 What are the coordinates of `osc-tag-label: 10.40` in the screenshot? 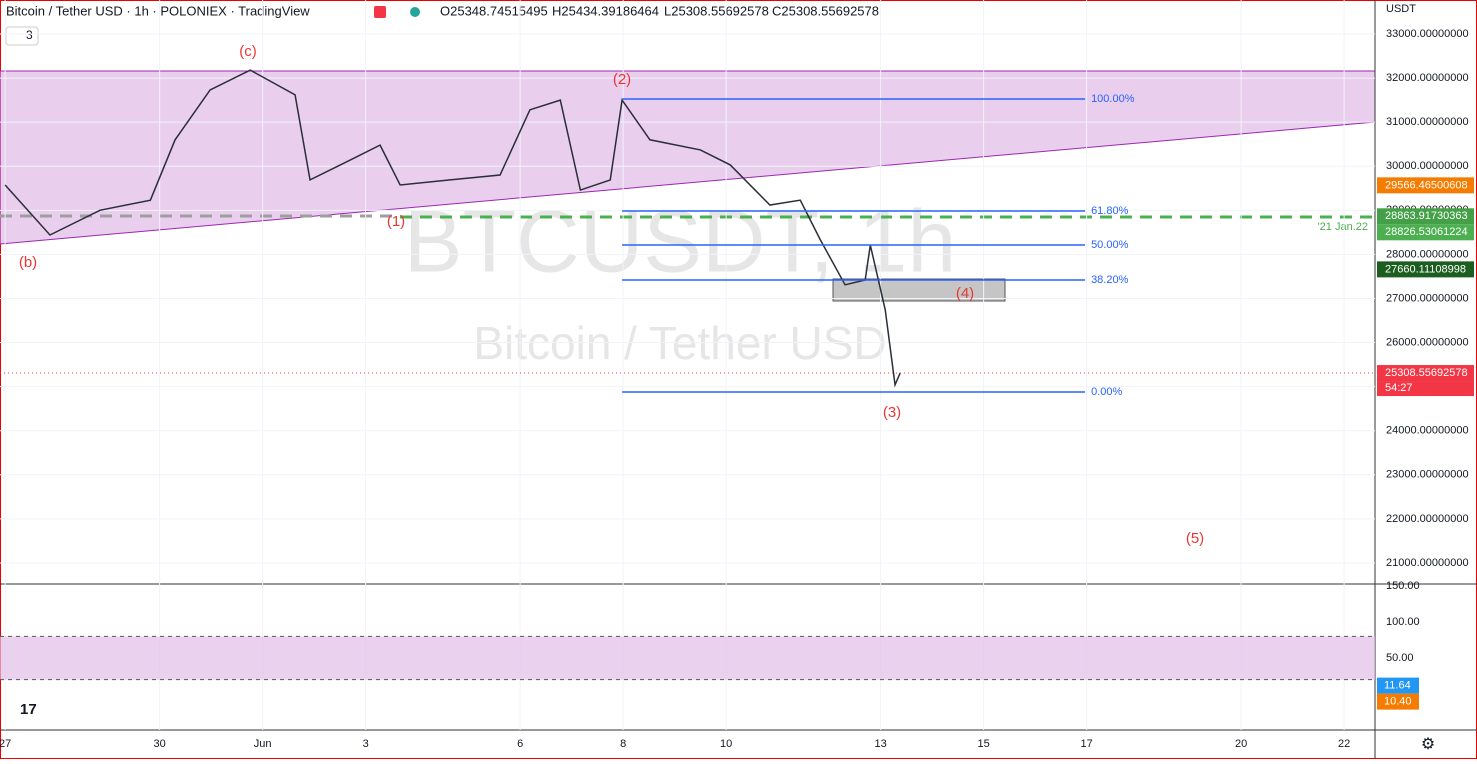 It's located at (1398, 702).